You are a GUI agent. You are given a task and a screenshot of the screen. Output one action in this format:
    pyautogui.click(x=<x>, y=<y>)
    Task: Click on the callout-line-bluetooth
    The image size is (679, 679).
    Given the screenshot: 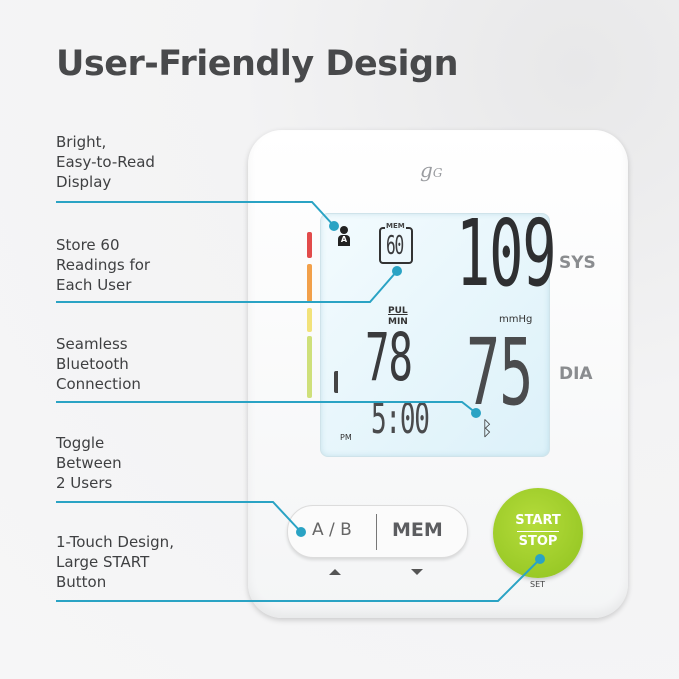 What is the action you would take?
    pyautogui.click(x=266, y=407)
    